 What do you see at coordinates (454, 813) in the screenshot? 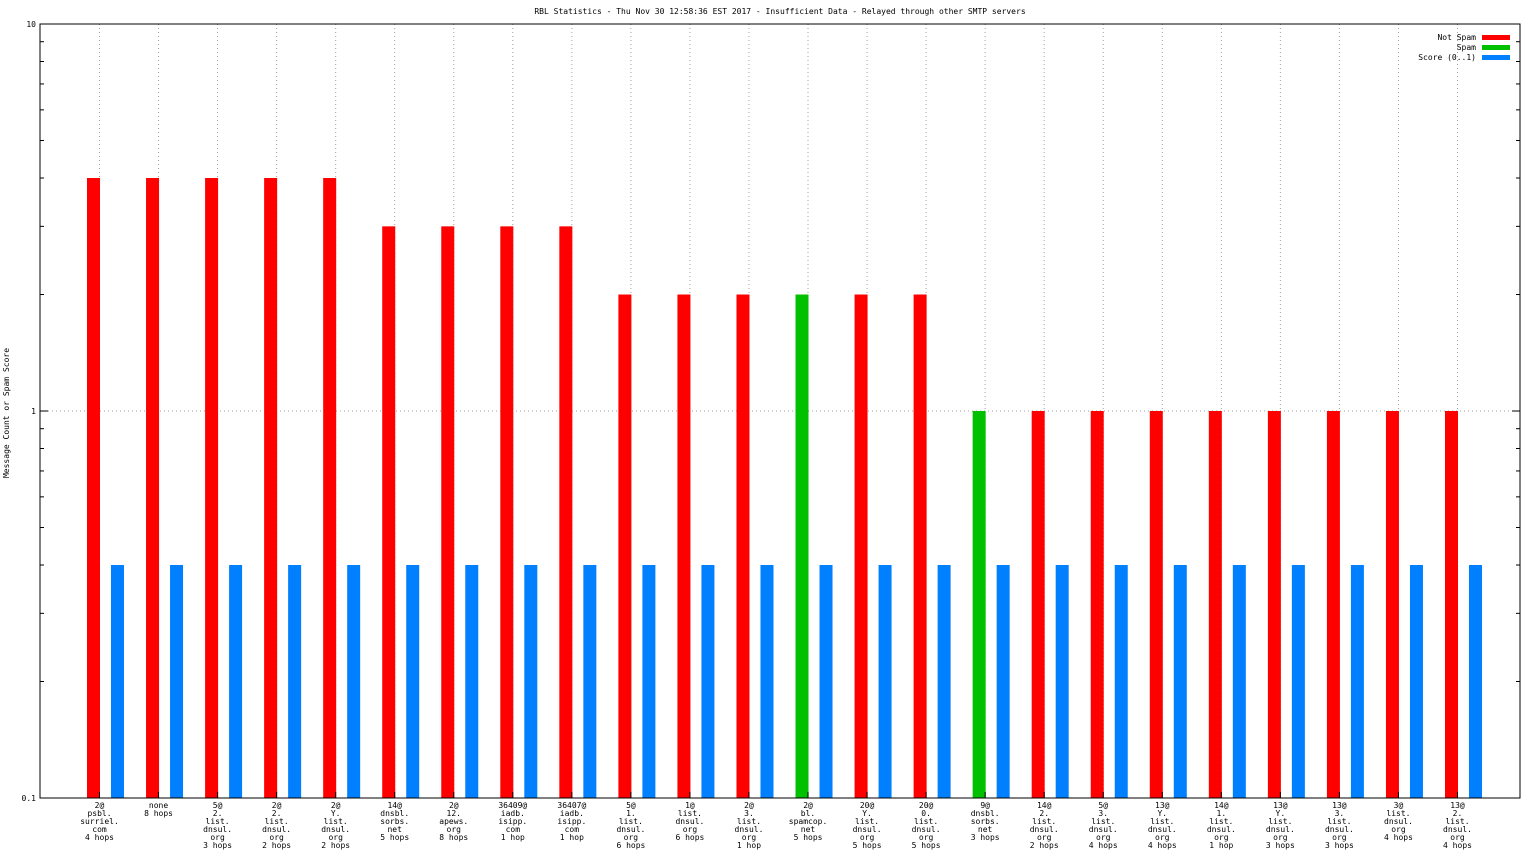
I see `x-category-label-line: 12.` at bounding box center [454, 813].